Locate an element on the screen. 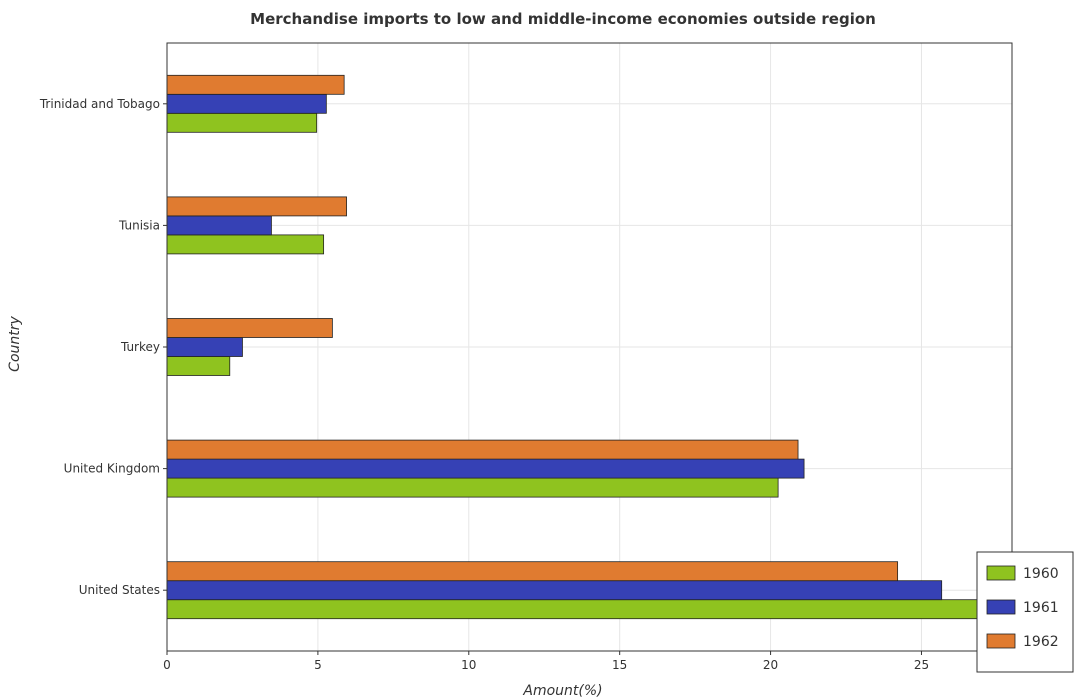  y-axis-label: Country is located at coordinates (15, 343).